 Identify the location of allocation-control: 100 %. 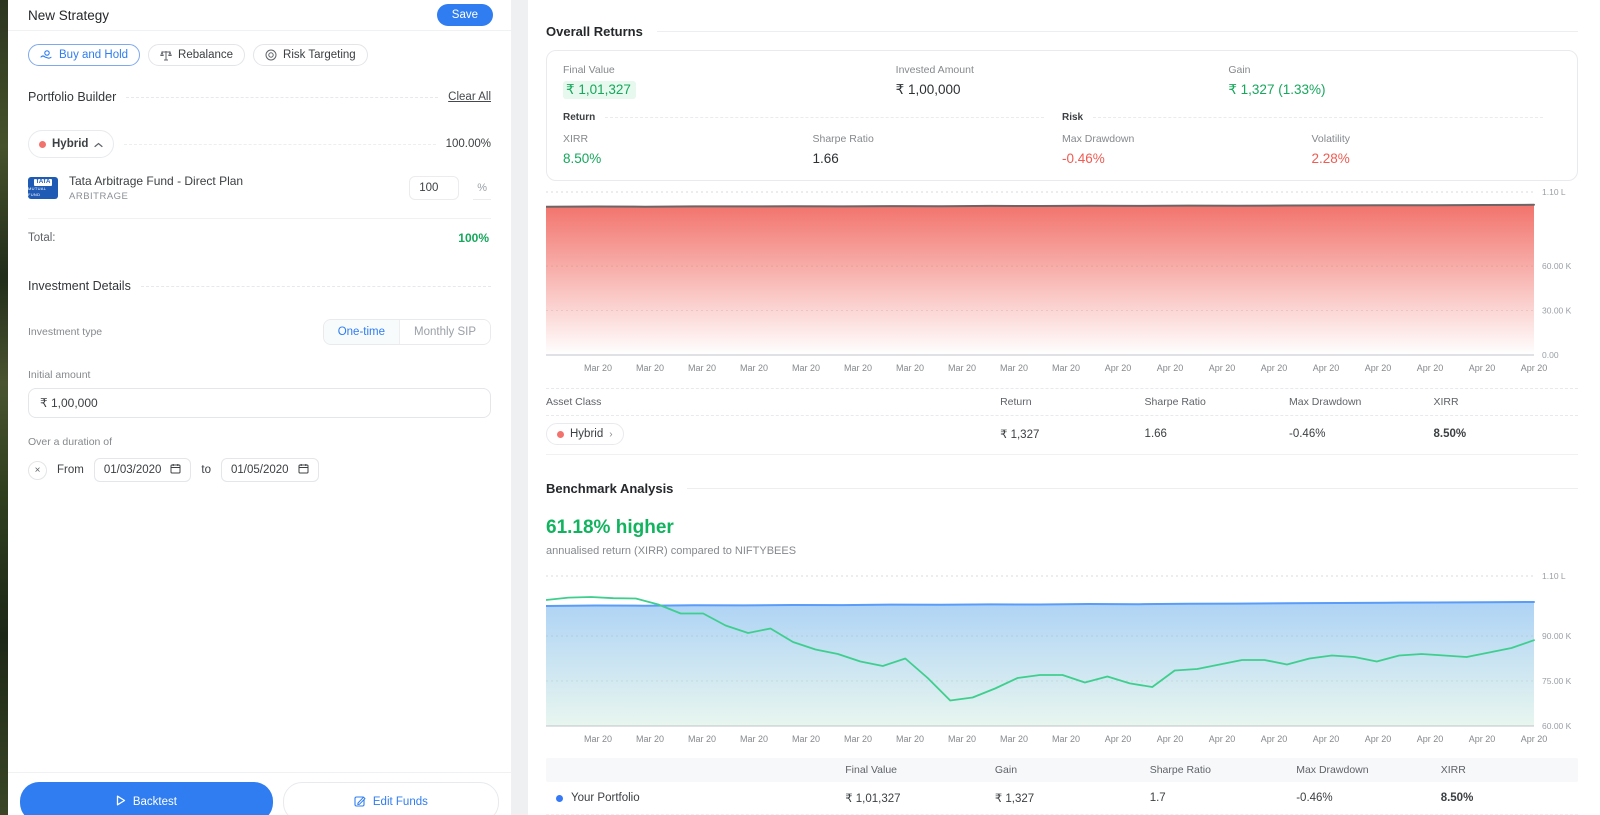
(450, 188).